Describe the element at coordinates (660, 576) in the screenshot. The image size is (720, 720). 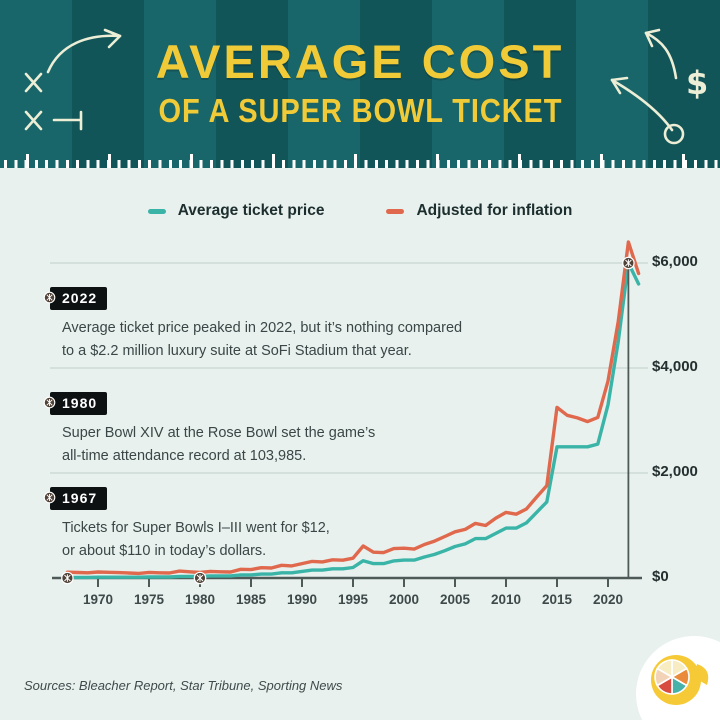
I see `y-tick-label: $0` at that location.